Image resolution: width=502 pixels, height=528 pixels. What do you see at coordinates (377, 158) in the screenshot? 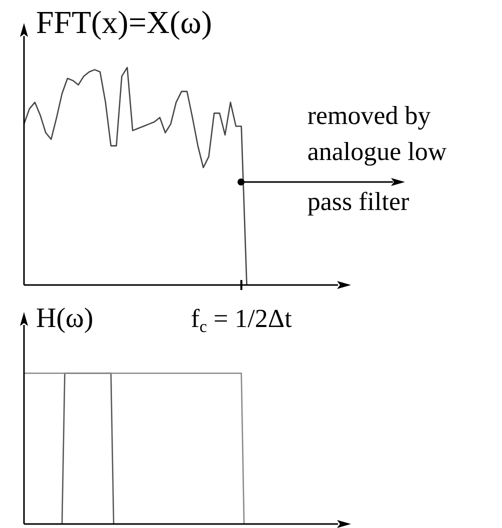
I see `annotation: removed by analogue low pass filter` at bounding box center [377, 158].